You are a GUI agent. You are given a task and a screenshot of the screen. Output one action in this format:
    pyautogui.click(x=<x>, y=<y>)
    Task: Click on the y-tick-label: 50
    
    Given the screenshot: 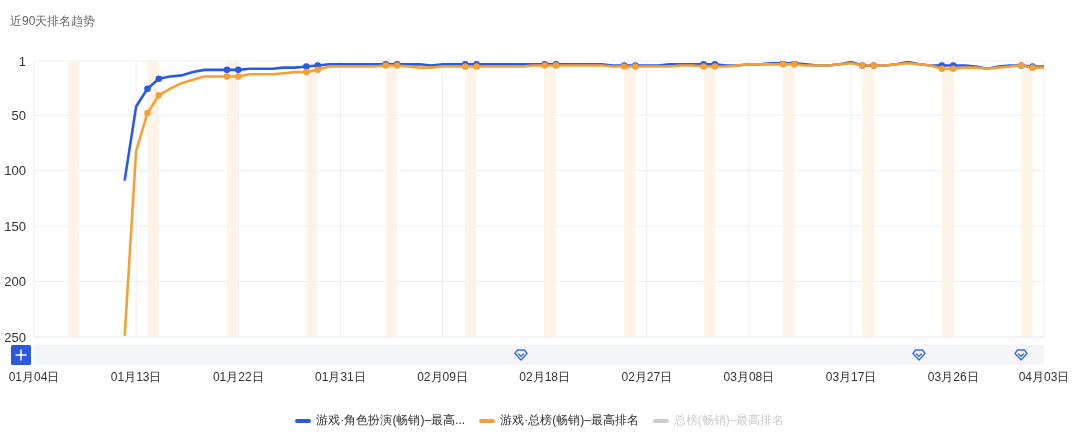 What is the action you would take?
    pyautogui.click(x=18, y=115)
    